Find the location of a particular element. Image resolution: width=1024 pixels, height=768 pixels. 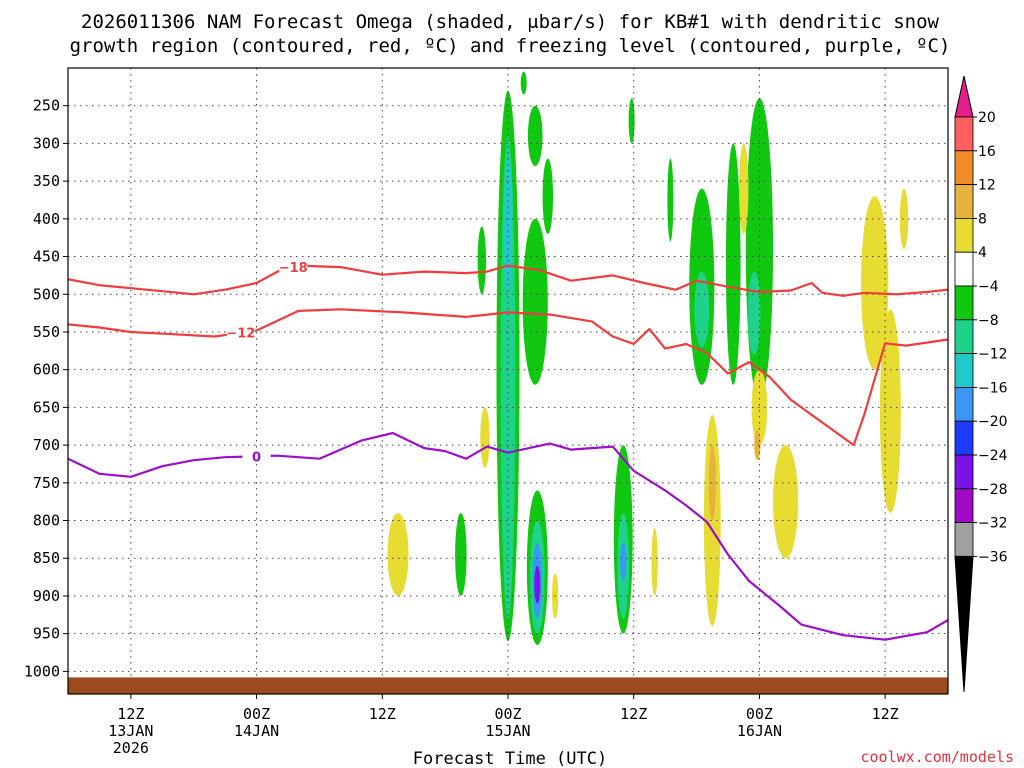

y-tick-label: 400 is located at coordinates (46, 219).